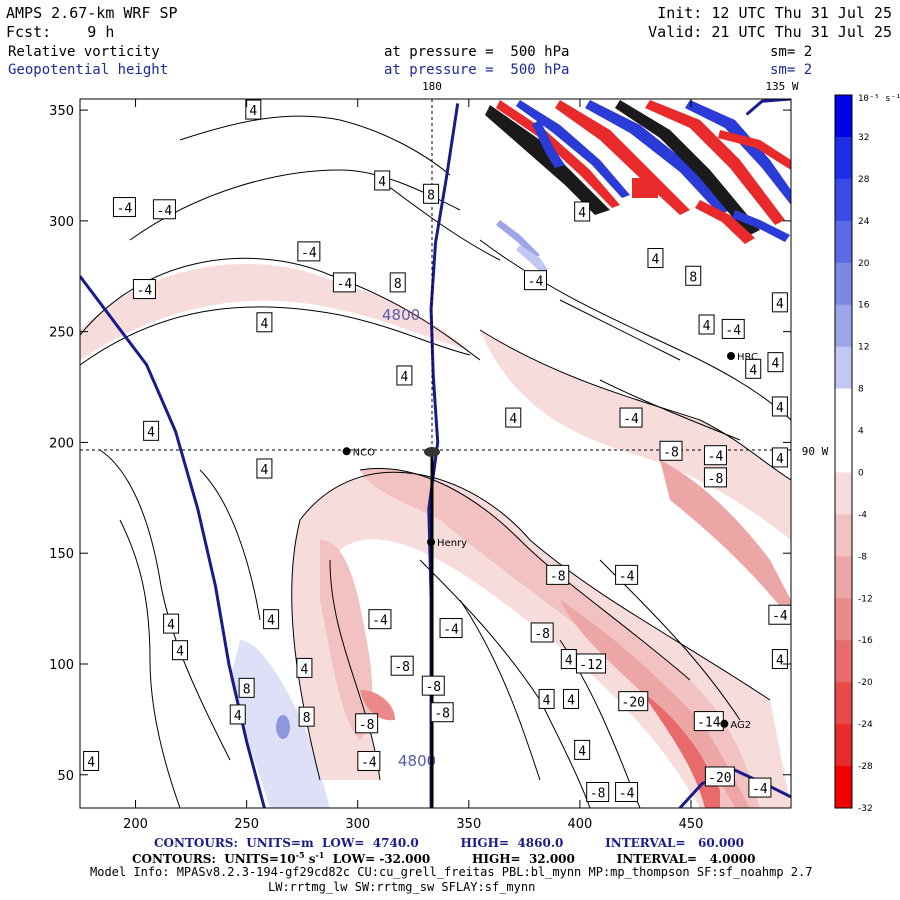  I want to click on height-label-4800-south: 4800, so click(417, 761).